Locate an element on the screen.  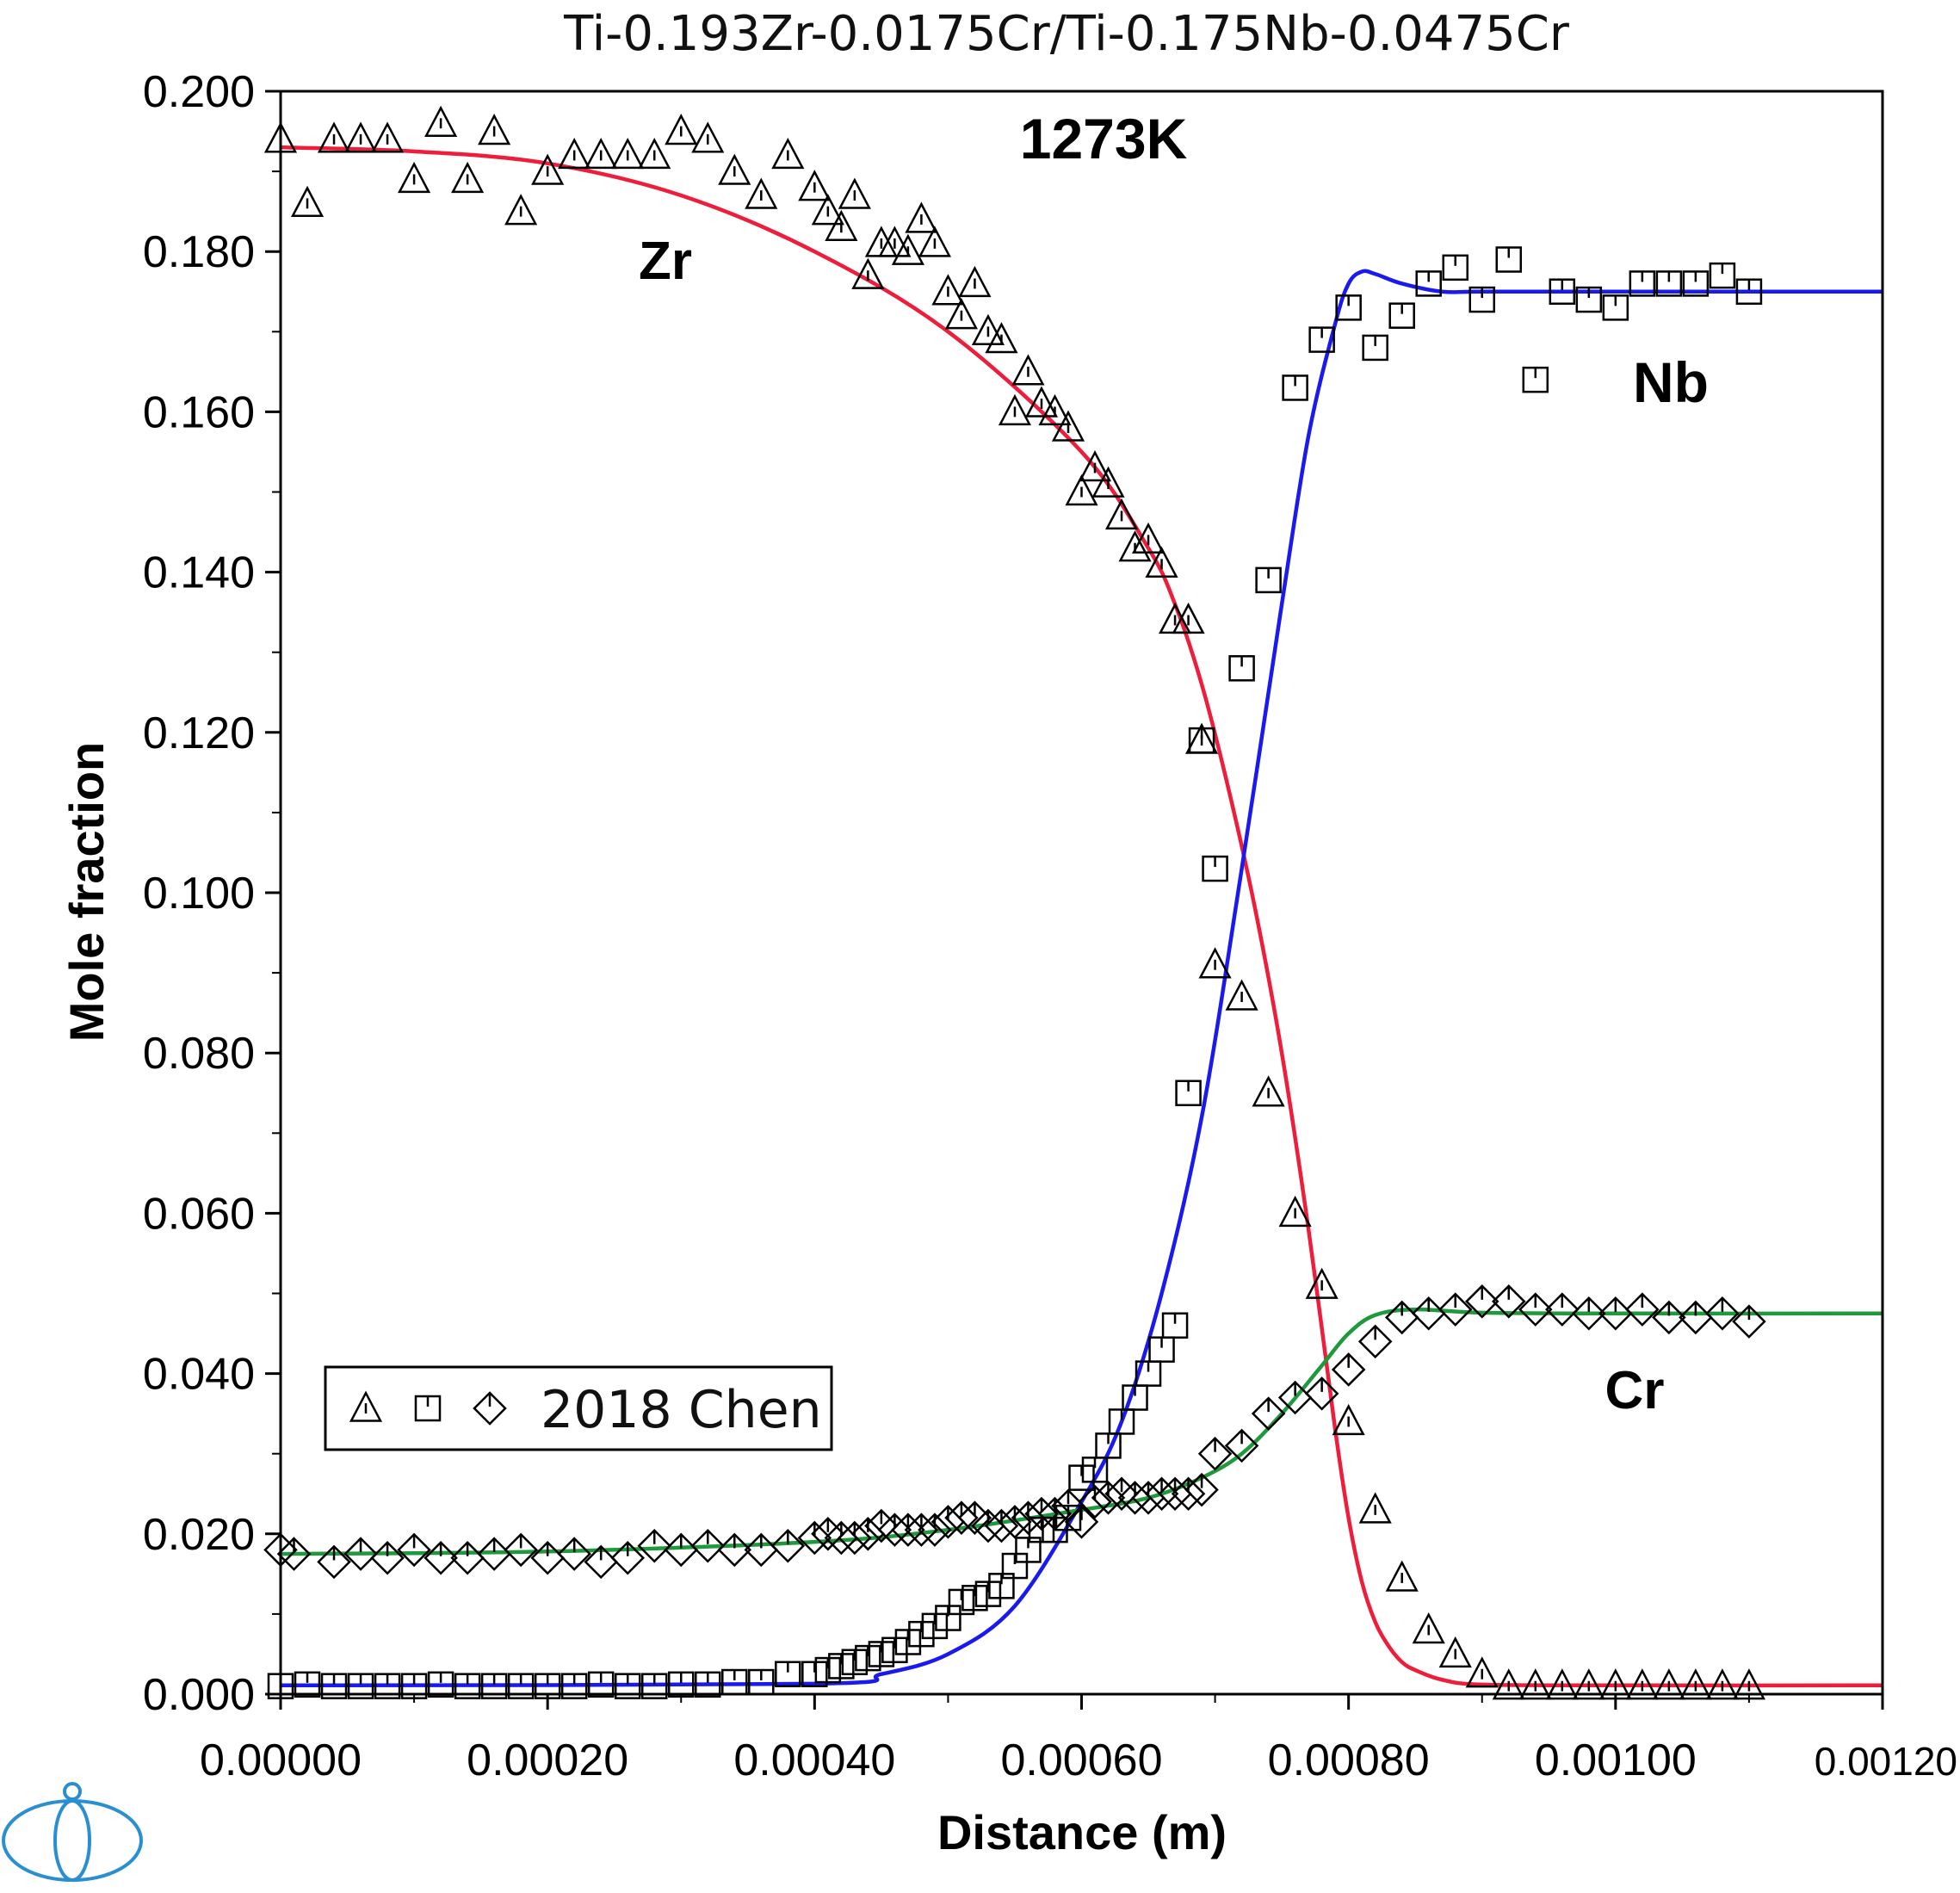
legend-marker-diamond-shape is located at coordinates (490, 1408).